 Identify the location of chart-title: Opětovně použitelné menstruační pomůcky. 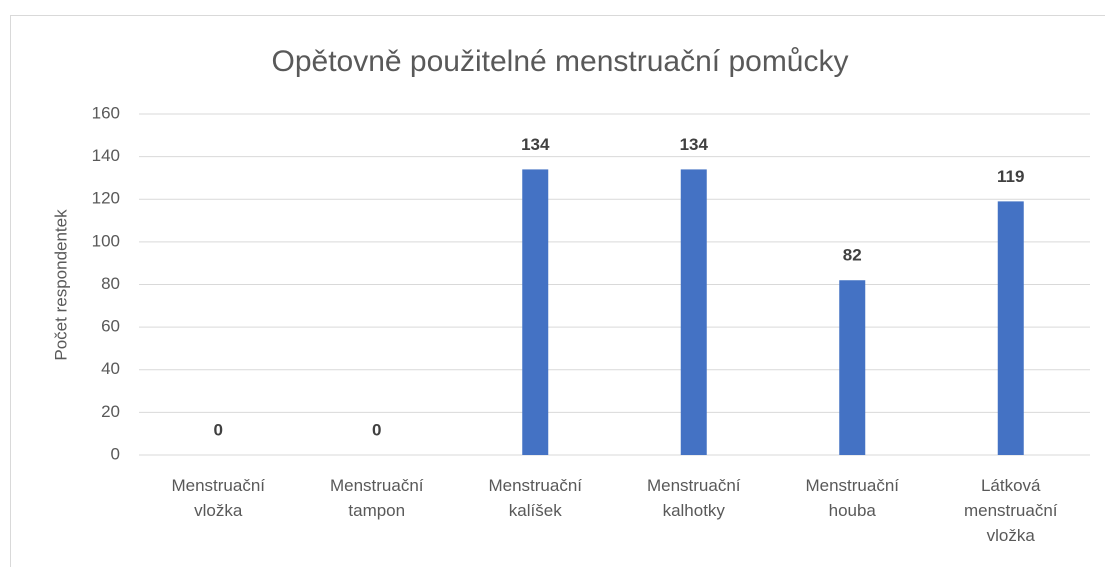
(560, 61).